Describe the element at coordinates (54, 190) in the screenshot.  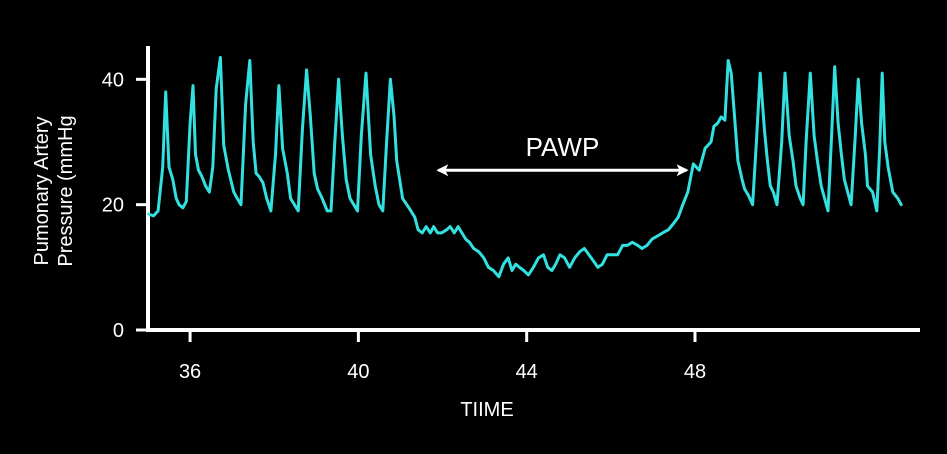
I see `y-axis-title: Pumonary Artery Pressure (mmHg` at that location.